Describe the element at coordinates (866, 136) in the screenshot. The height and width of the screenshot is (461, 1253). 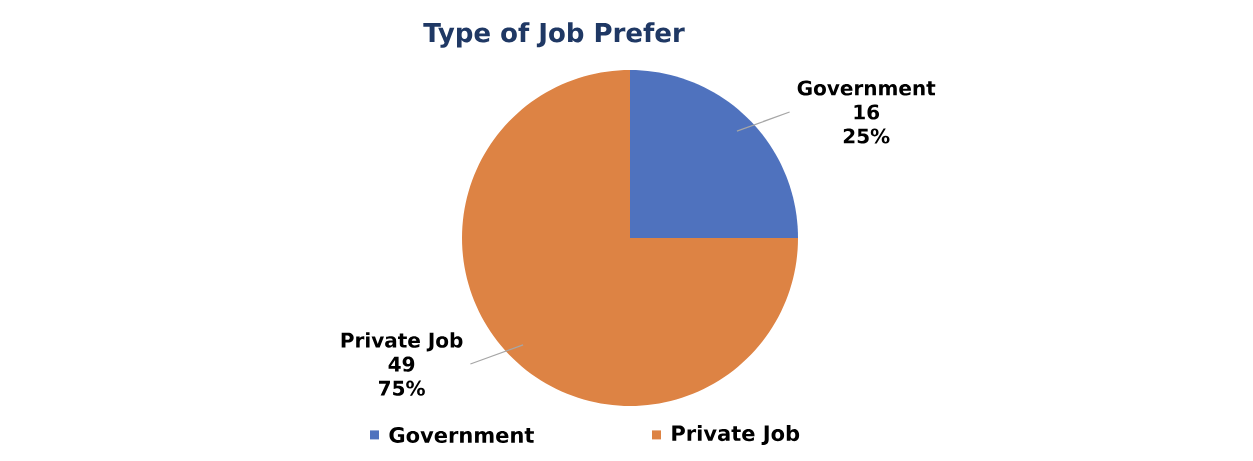
I see `data-label: 25%` at that location.